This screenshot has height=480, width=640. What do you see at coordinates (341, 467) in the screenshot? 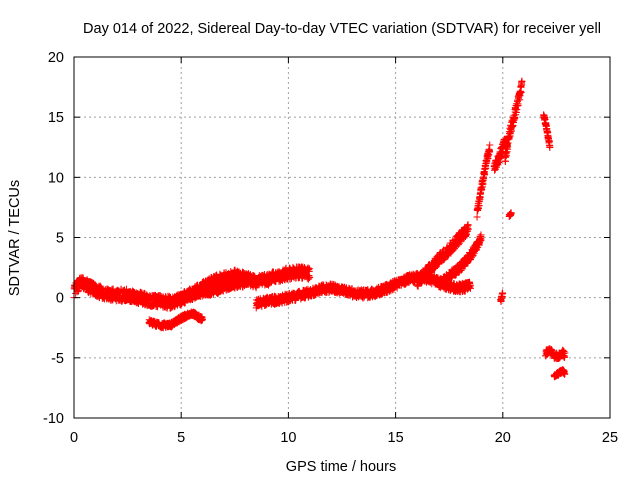
I see `x-axis-label: GPS time / hours` at bounding box center [341, 467].